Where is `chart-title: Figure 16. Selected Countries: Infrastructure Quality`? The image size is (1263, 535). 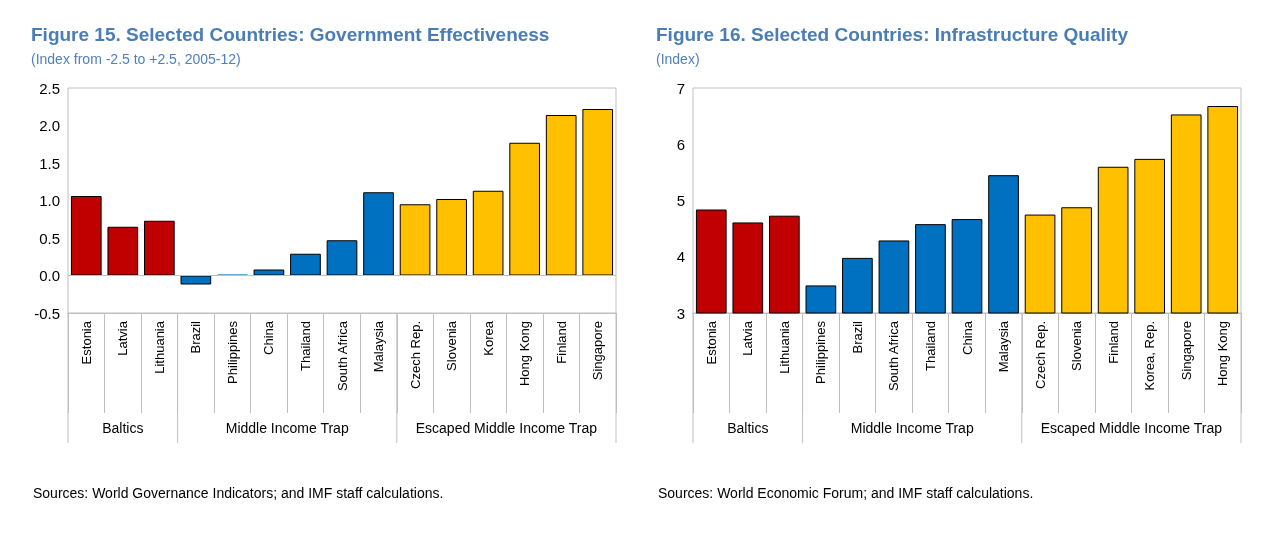 chart-title: Figure 16. Selected Countries: Infrastructure Quality is located at coordinates (892, 34).